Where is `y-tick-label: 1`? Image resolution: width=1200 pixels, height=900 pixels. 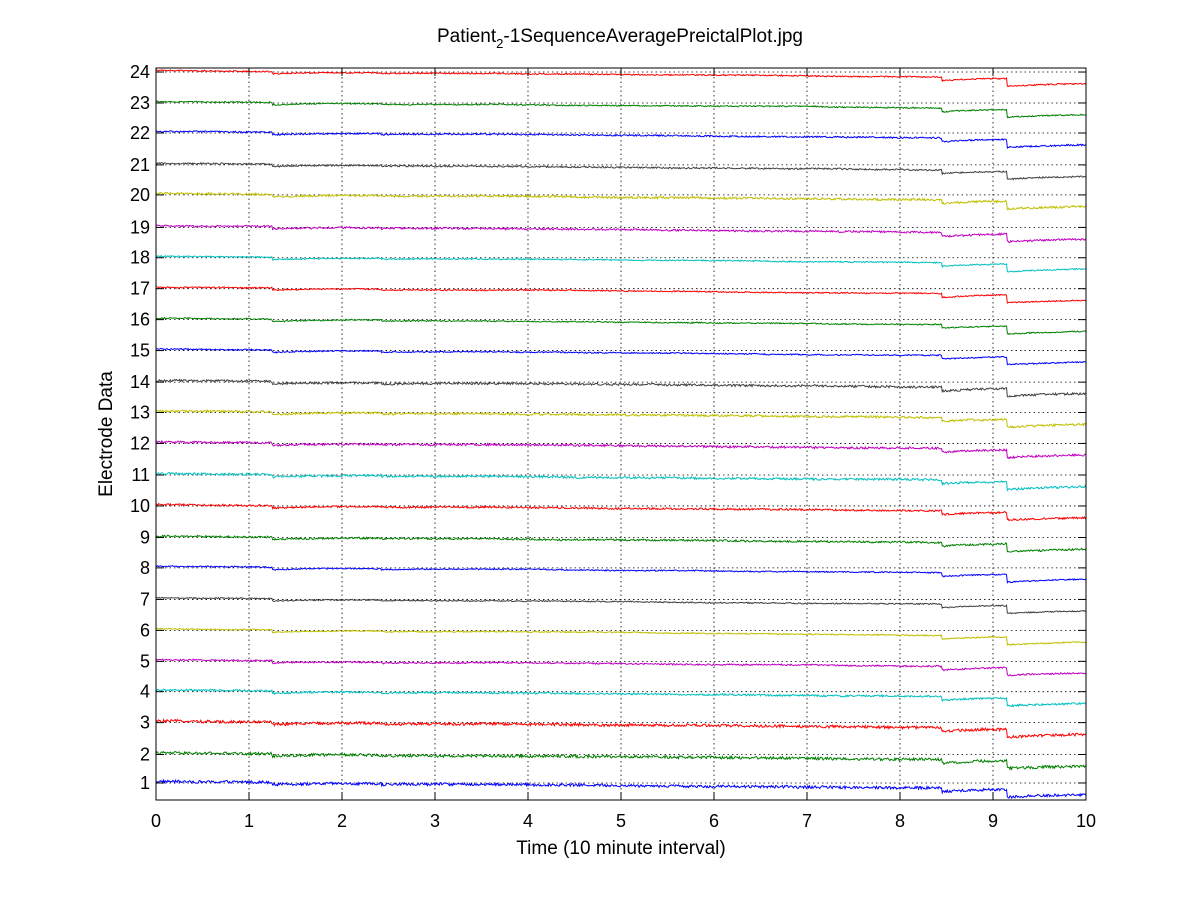 y-tick-label: 1 is located at coordinates (145, 783).